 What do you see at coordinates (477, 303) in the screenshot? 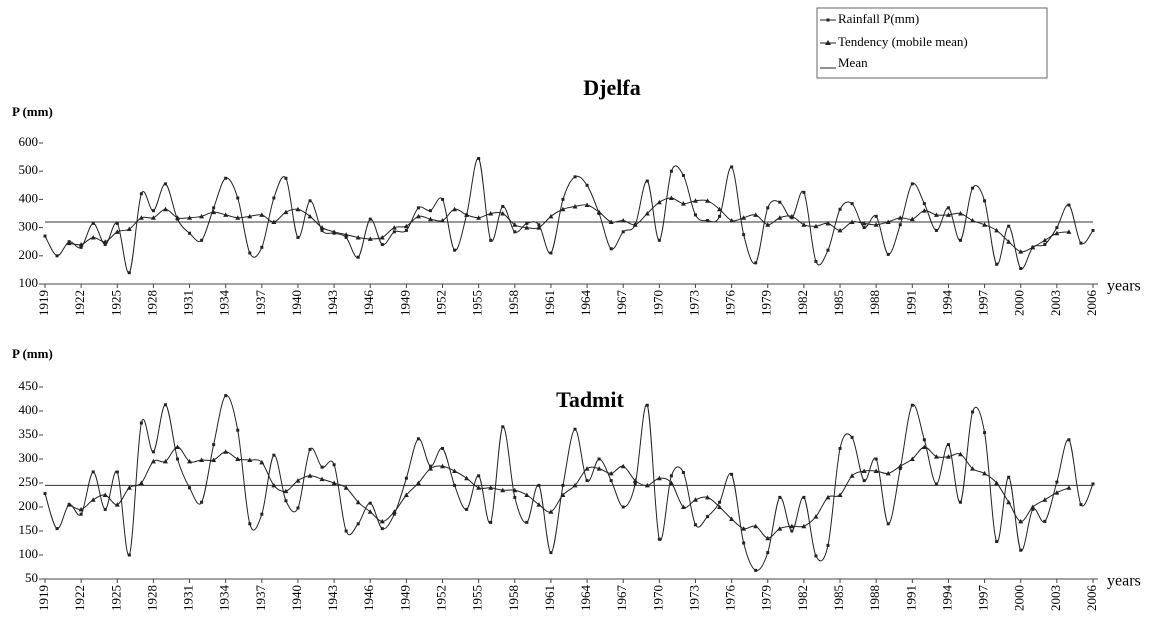
I see `x-tick-label: 1955` at bounding box center [477, 303].